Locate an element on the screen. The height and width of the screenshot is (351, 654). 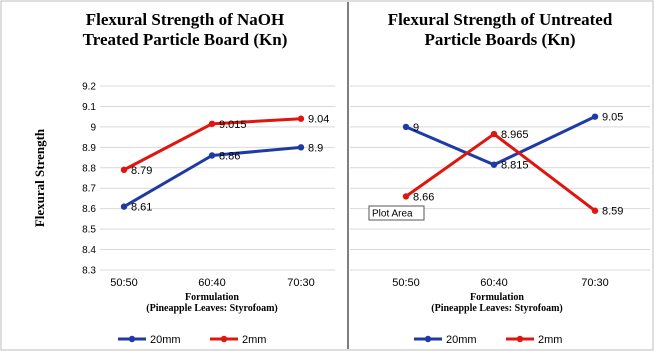
chart-2-legend-label: 2mm is located at coordinates (550, 340).